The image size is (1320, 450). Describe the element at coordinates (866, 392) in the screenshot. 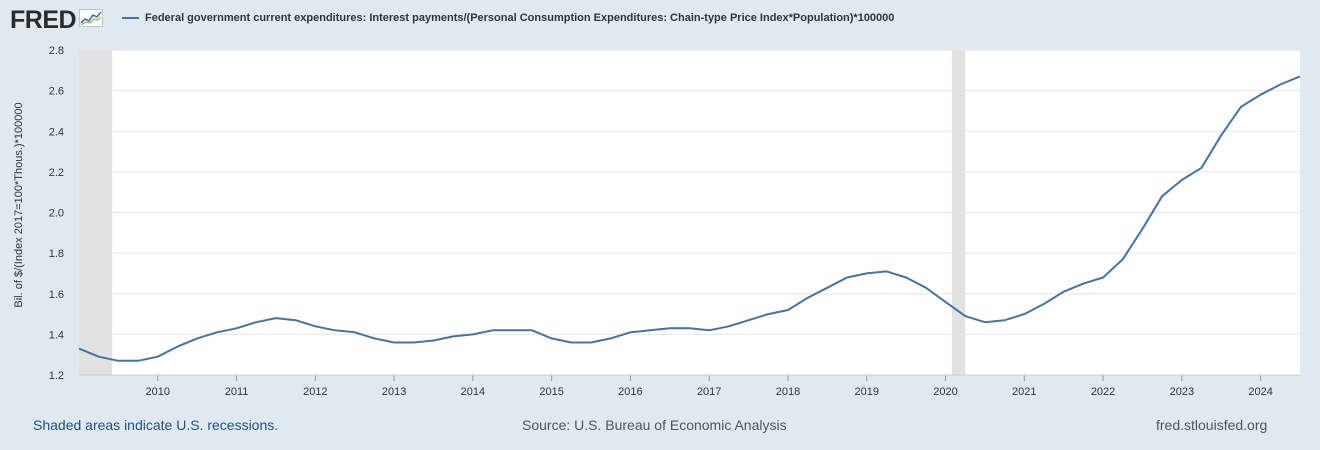

I see `x-tick-label: 2019` at that location.